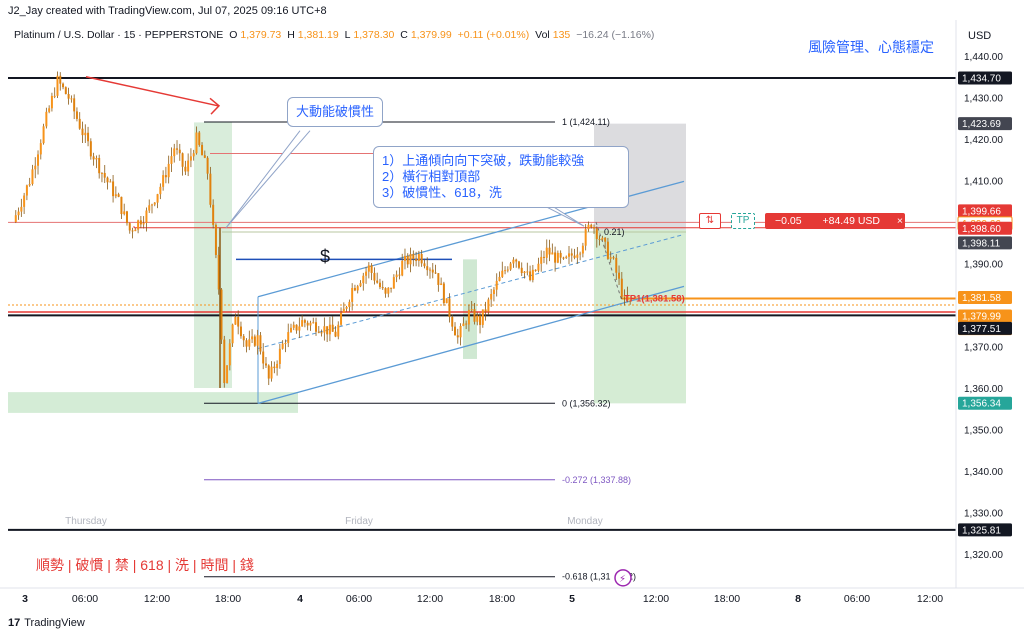 This screenshot has height=637, width=1024. Describe the element at coordinates (300, 599) in the screenshot. I see `time-tick-label: 4` at that location.